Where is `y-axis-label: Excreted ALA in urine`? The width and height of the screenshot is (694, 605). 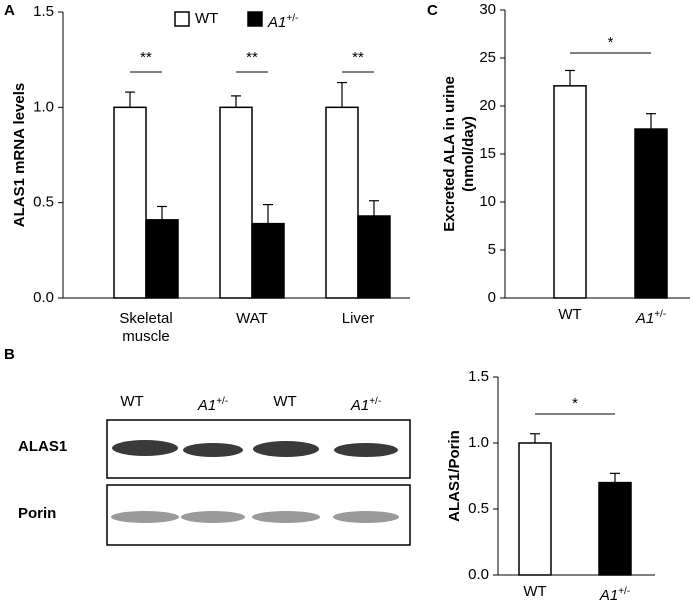 y-axis-label: Excreted ALA in urine is located at coordinates (449, 154).